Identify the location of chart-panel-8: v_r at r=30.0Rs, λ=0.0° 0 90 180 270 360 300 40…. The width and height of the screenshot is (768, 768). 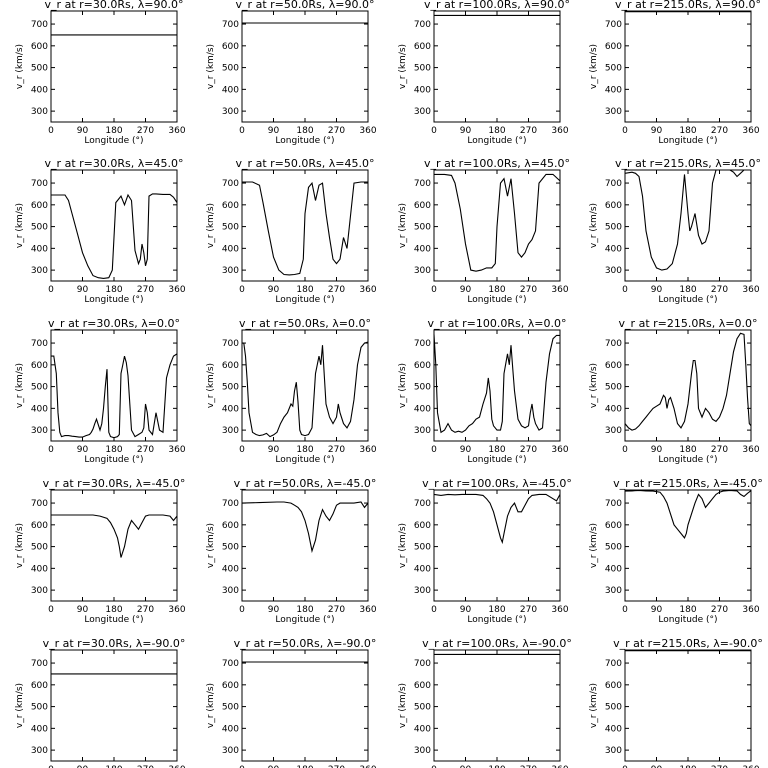
(100, 391).